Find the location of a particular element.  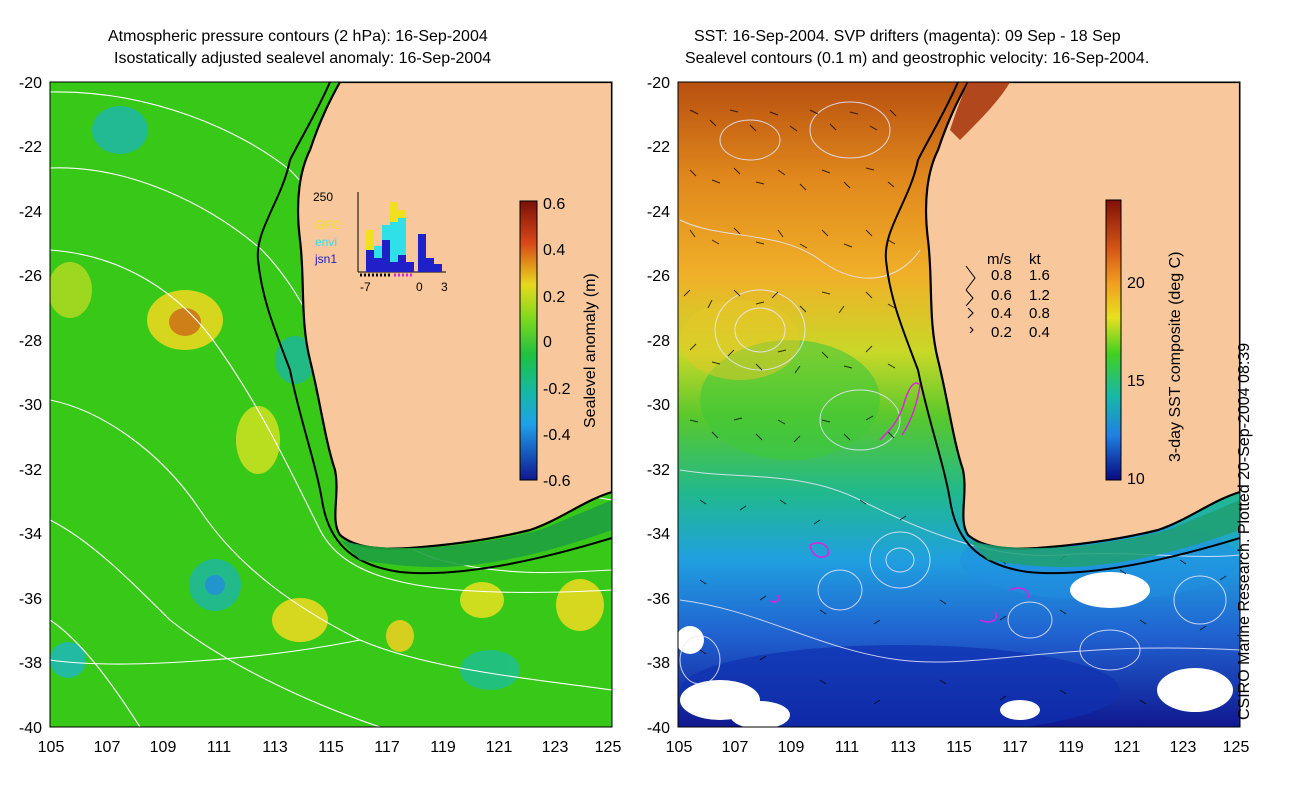

left-cb-tick: 0.4 is located at coordinates (554, 250).